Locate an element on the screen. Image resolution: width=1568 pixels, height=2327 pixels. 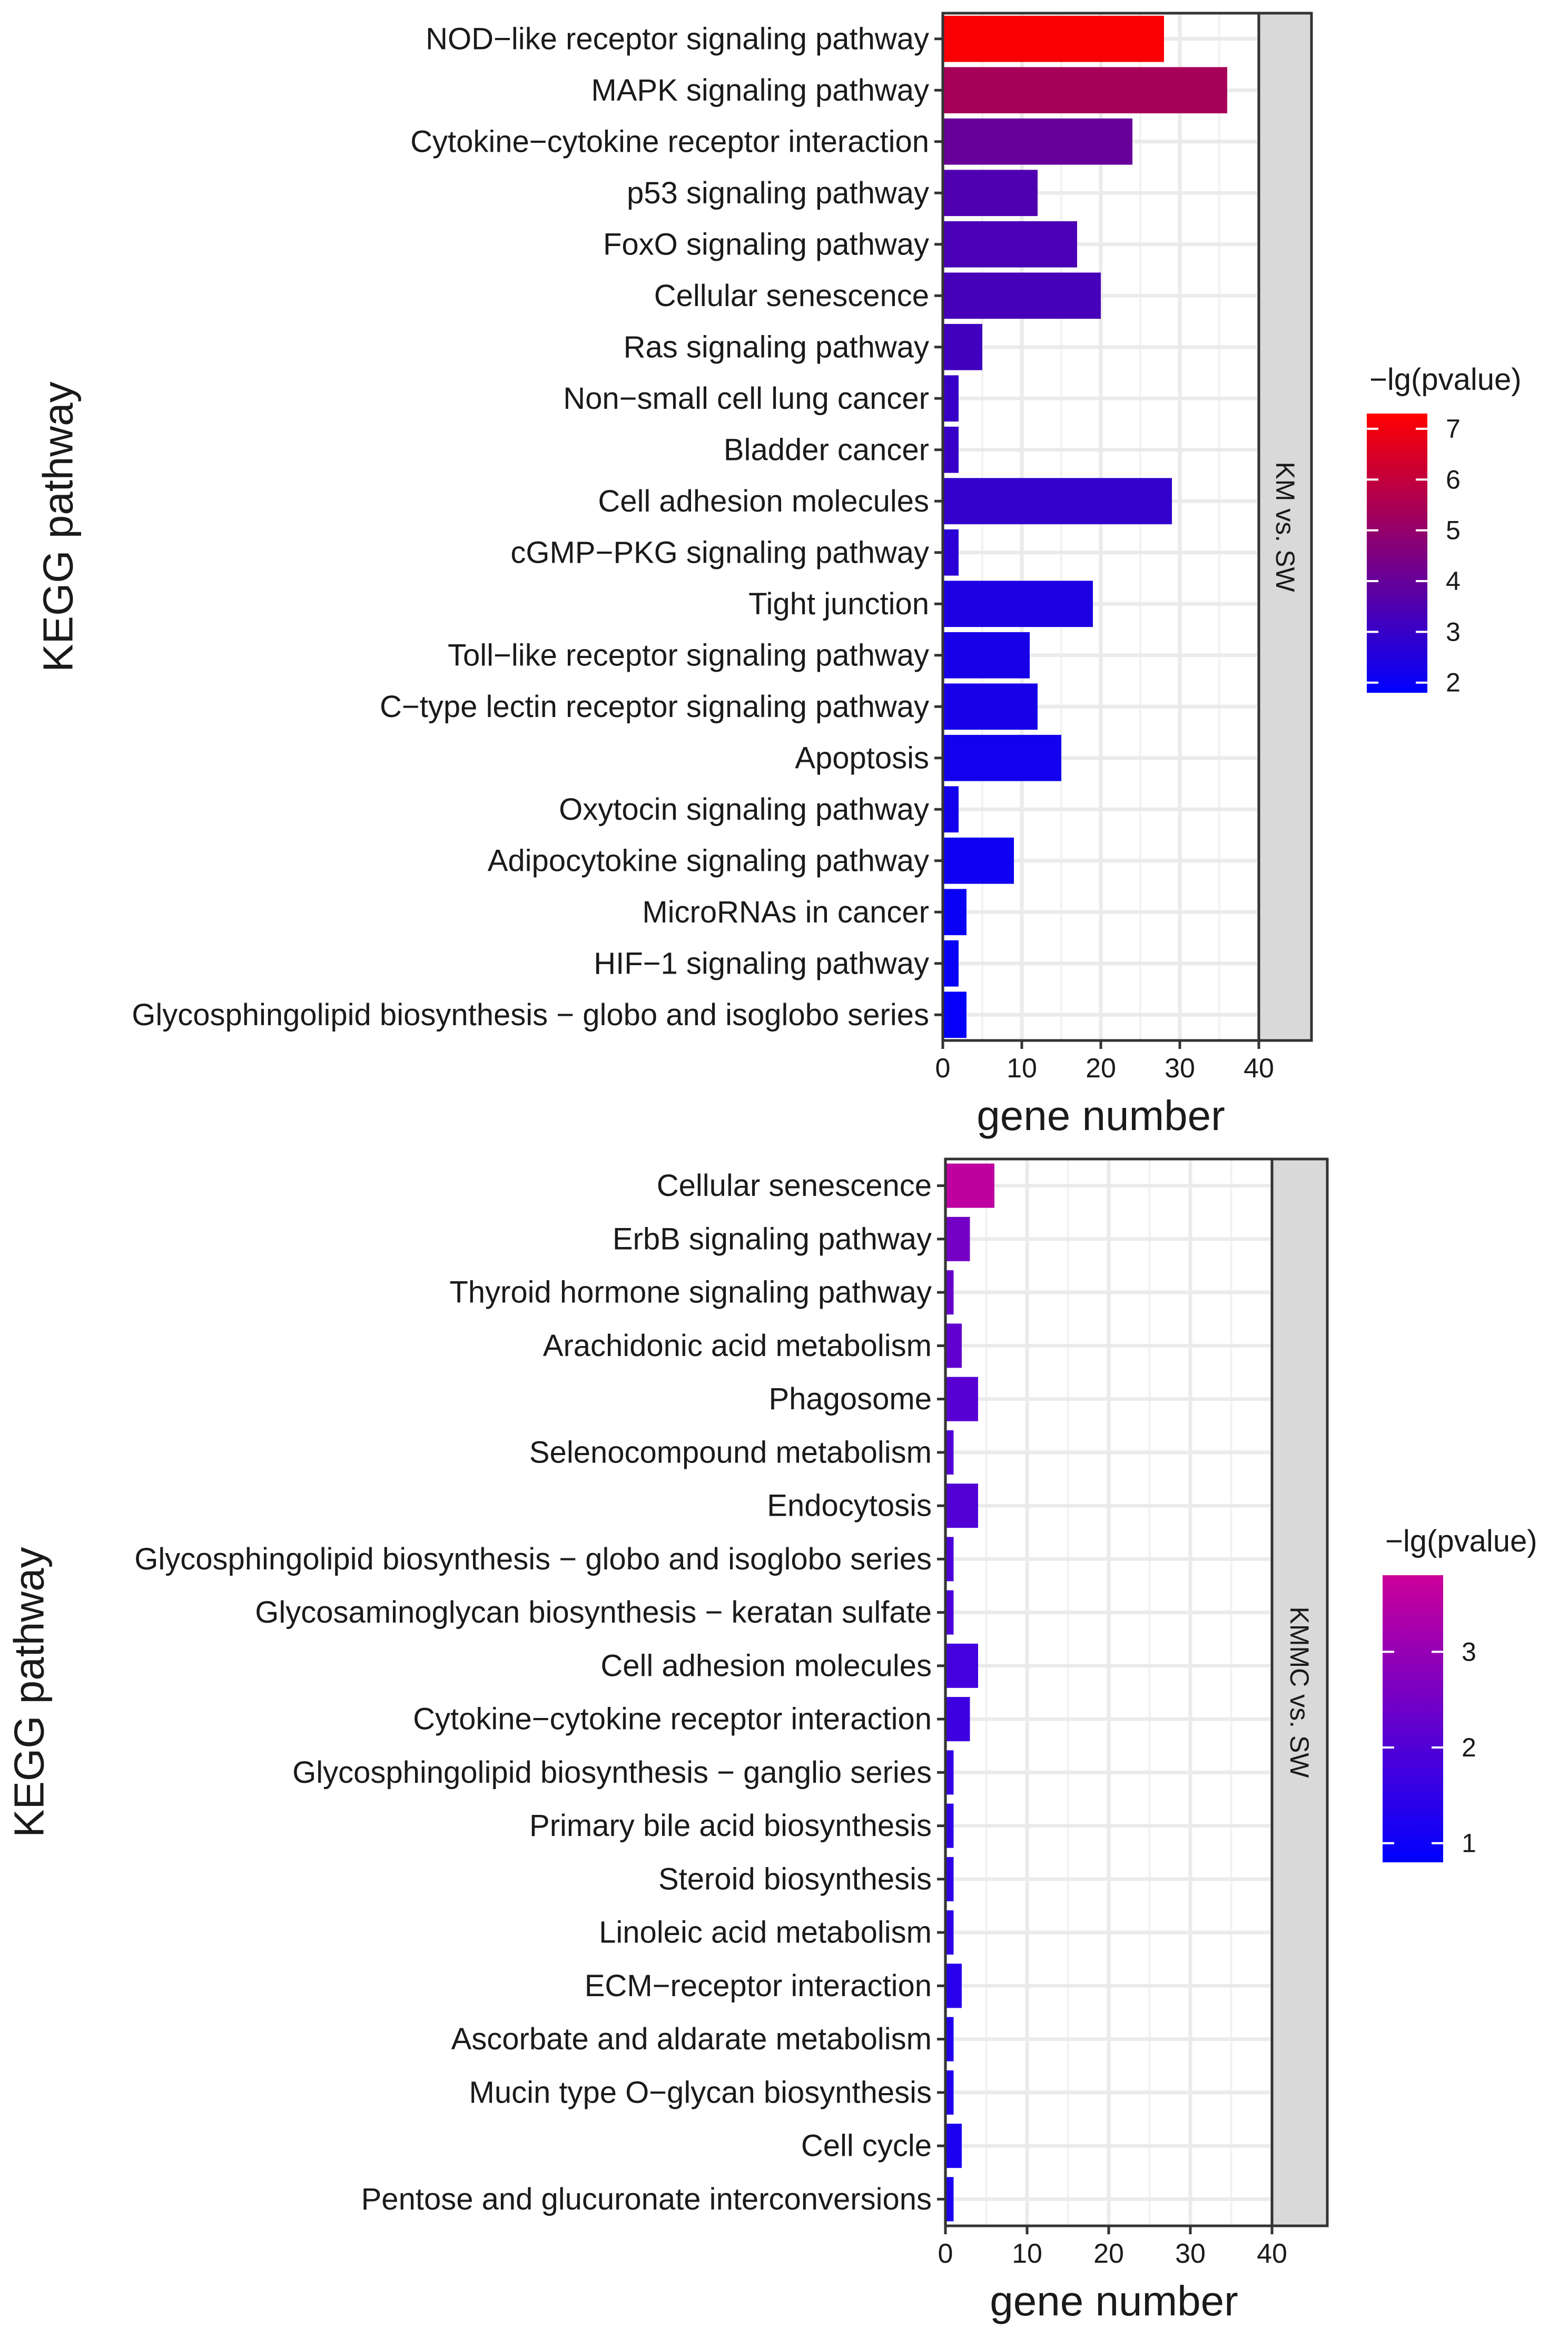
category-label: MAPK signaling pathway is located at coordinates (760, 90).